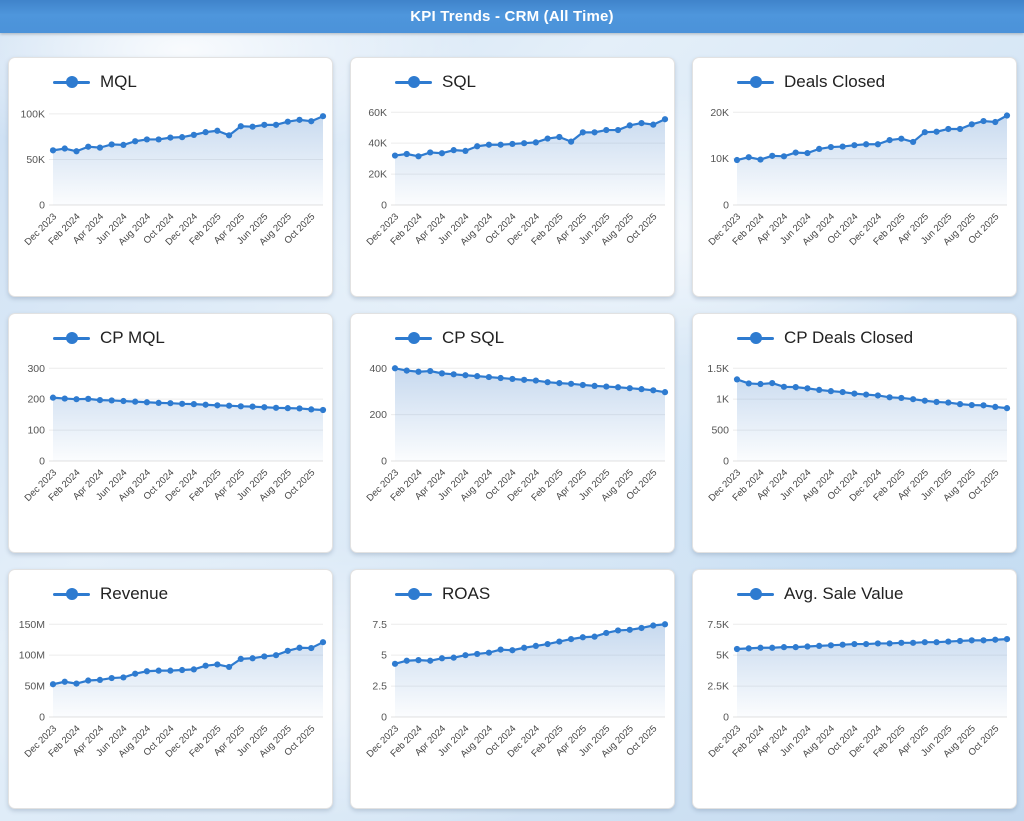 This screenshot has width=1024, height=821. Describe the element at coordinates (36, 369) in the screenshot. I see `svg-text: 300` at that location.